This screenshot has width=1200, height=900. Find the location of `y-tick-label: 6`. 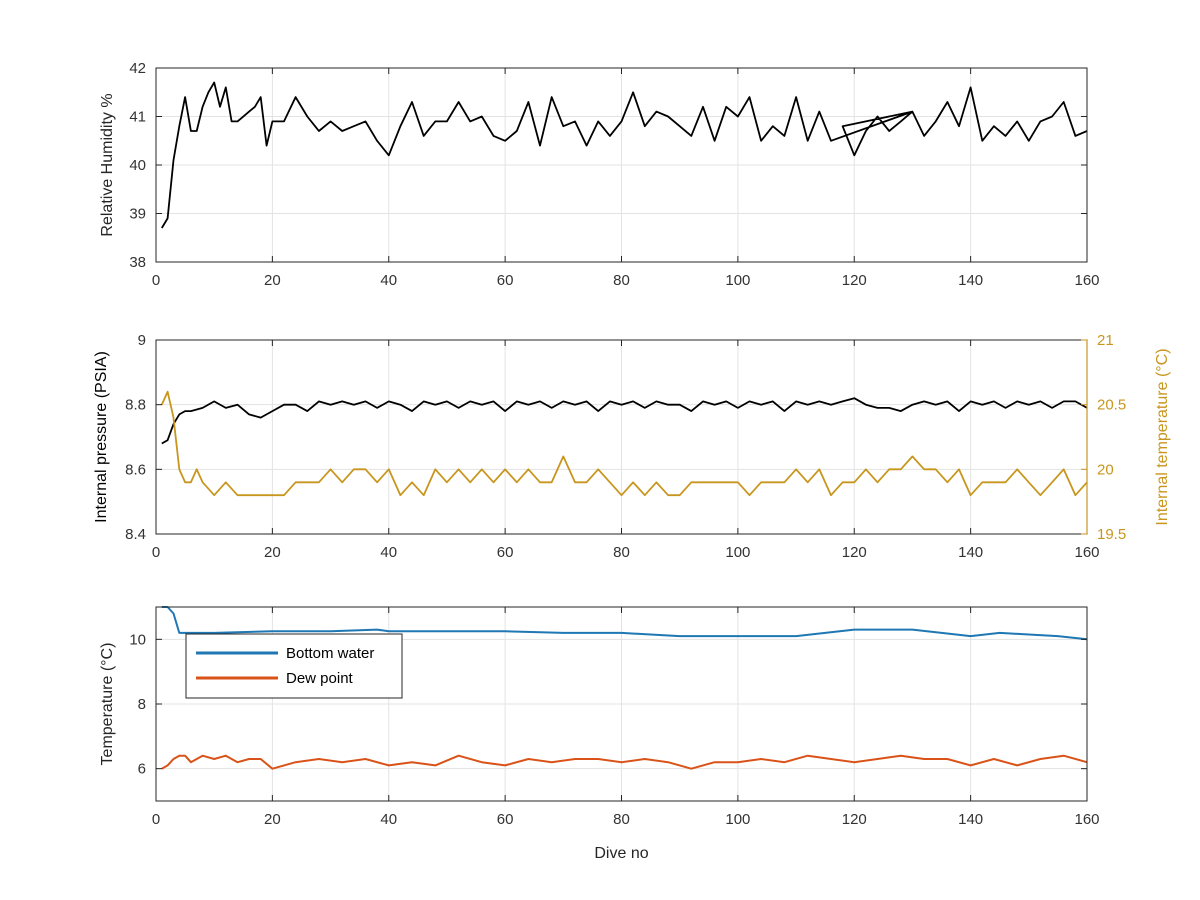

y-tick-label: 6 is located at coordinates (142, 769).